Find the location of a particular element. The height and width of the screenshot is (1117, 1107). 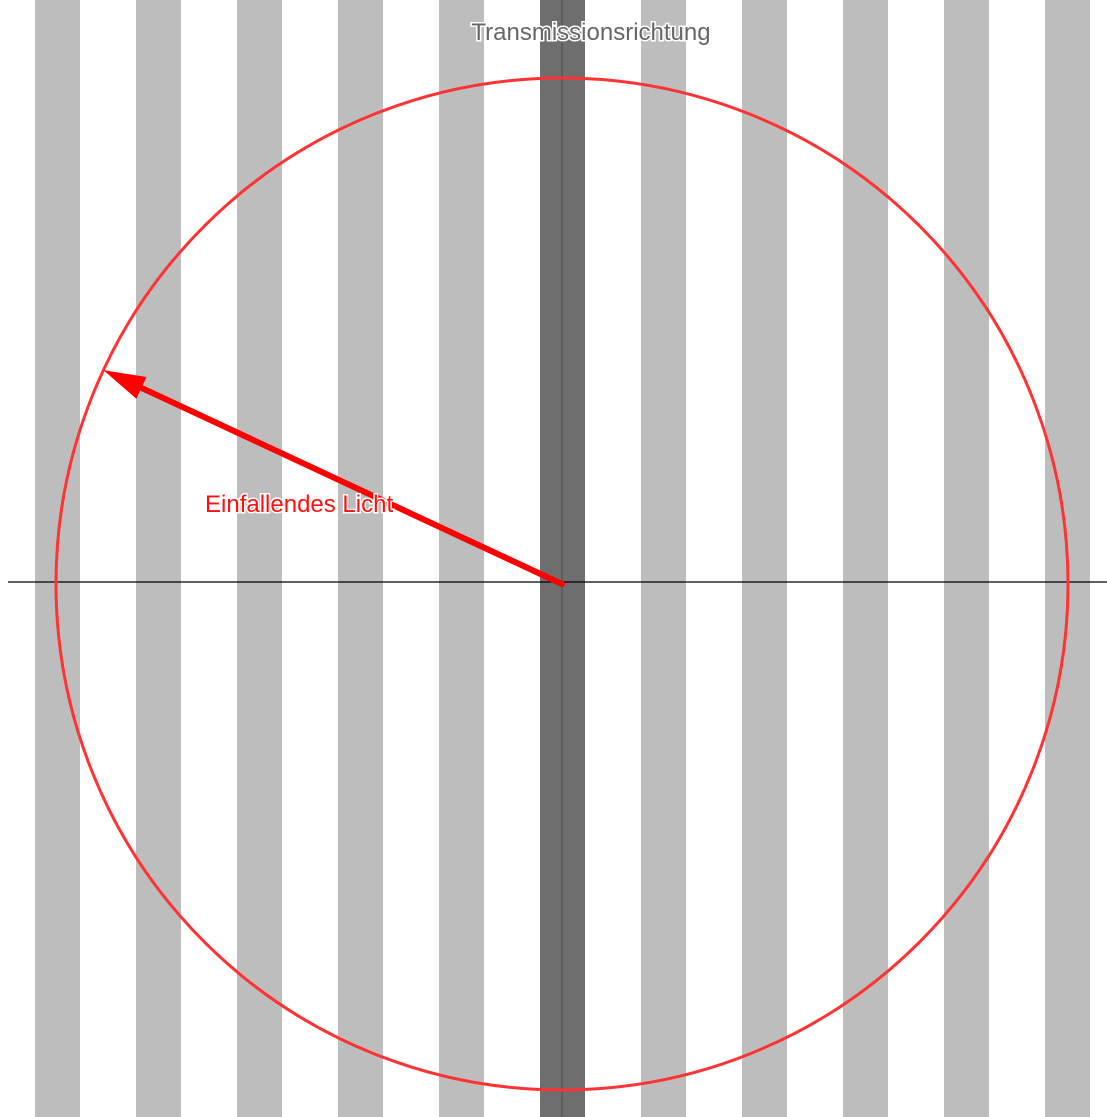

incident-light-label: Einfallendes Licht is located at coordinates (299, 504).